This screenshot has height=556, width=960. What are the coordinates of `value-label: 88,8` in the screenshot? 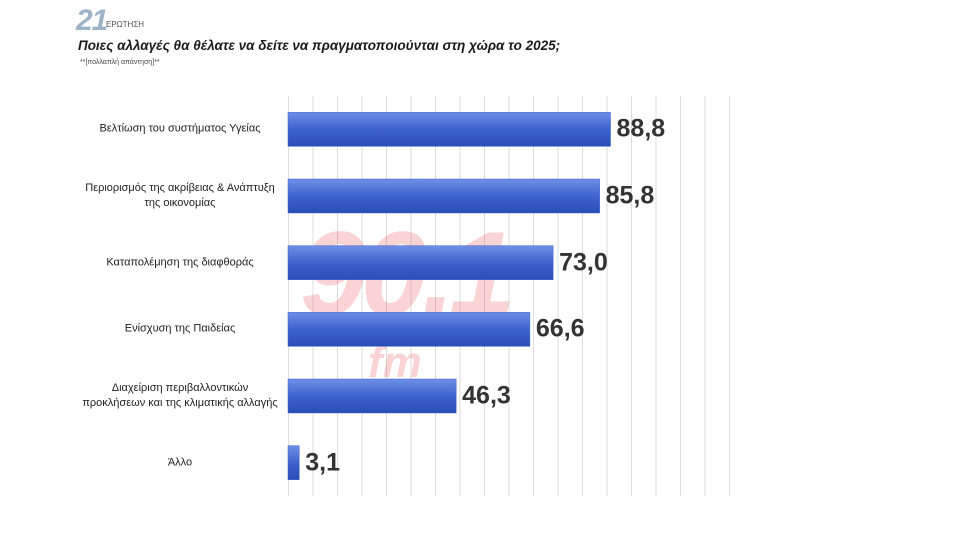 It's located at (641, 128).